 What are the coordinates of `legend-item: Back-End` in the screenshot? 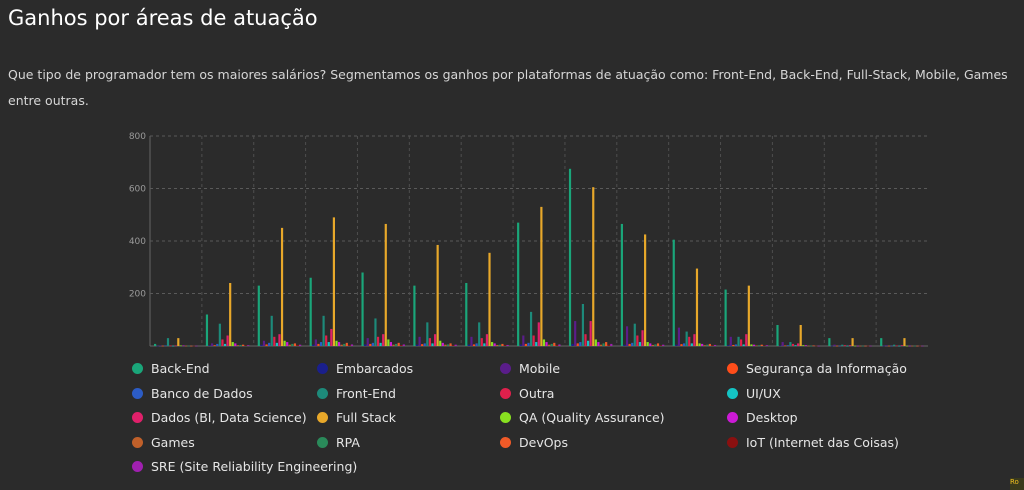 It's located at (171, 368).